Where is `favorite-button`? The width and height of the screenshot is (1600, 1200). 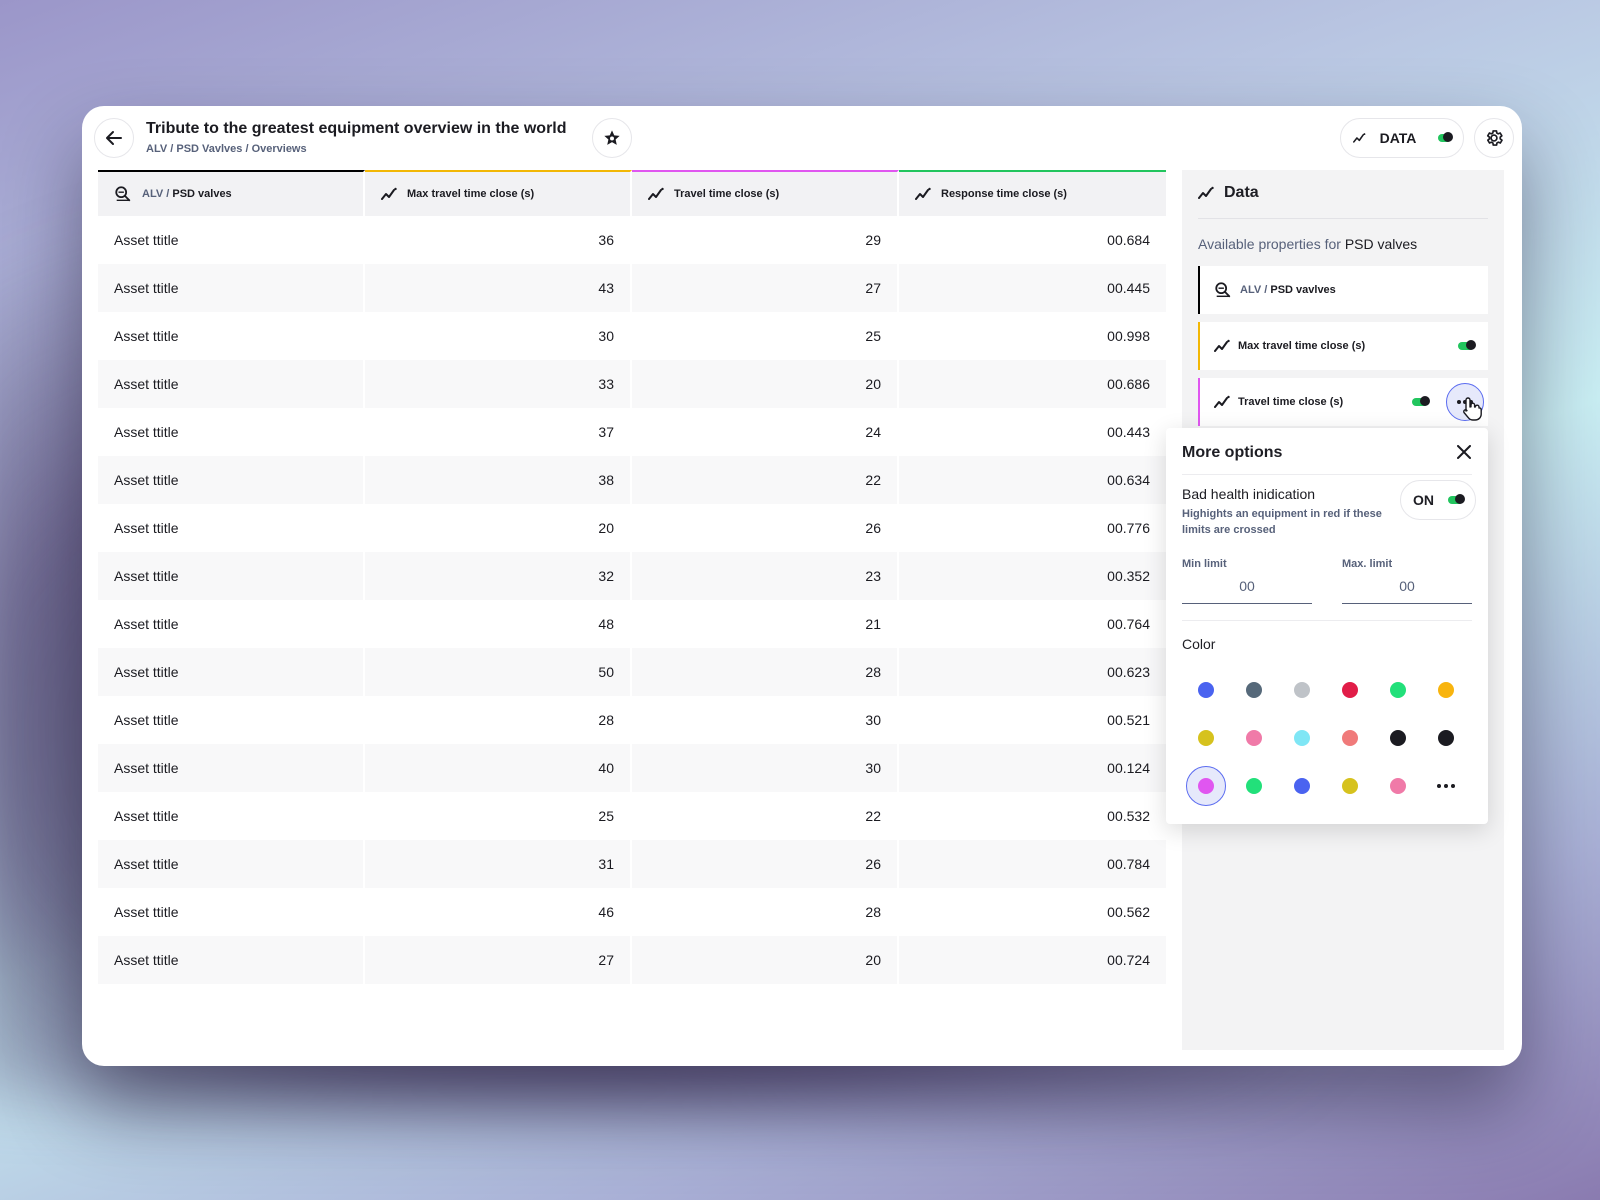 favorite-button is located at coordinates (612, 138).